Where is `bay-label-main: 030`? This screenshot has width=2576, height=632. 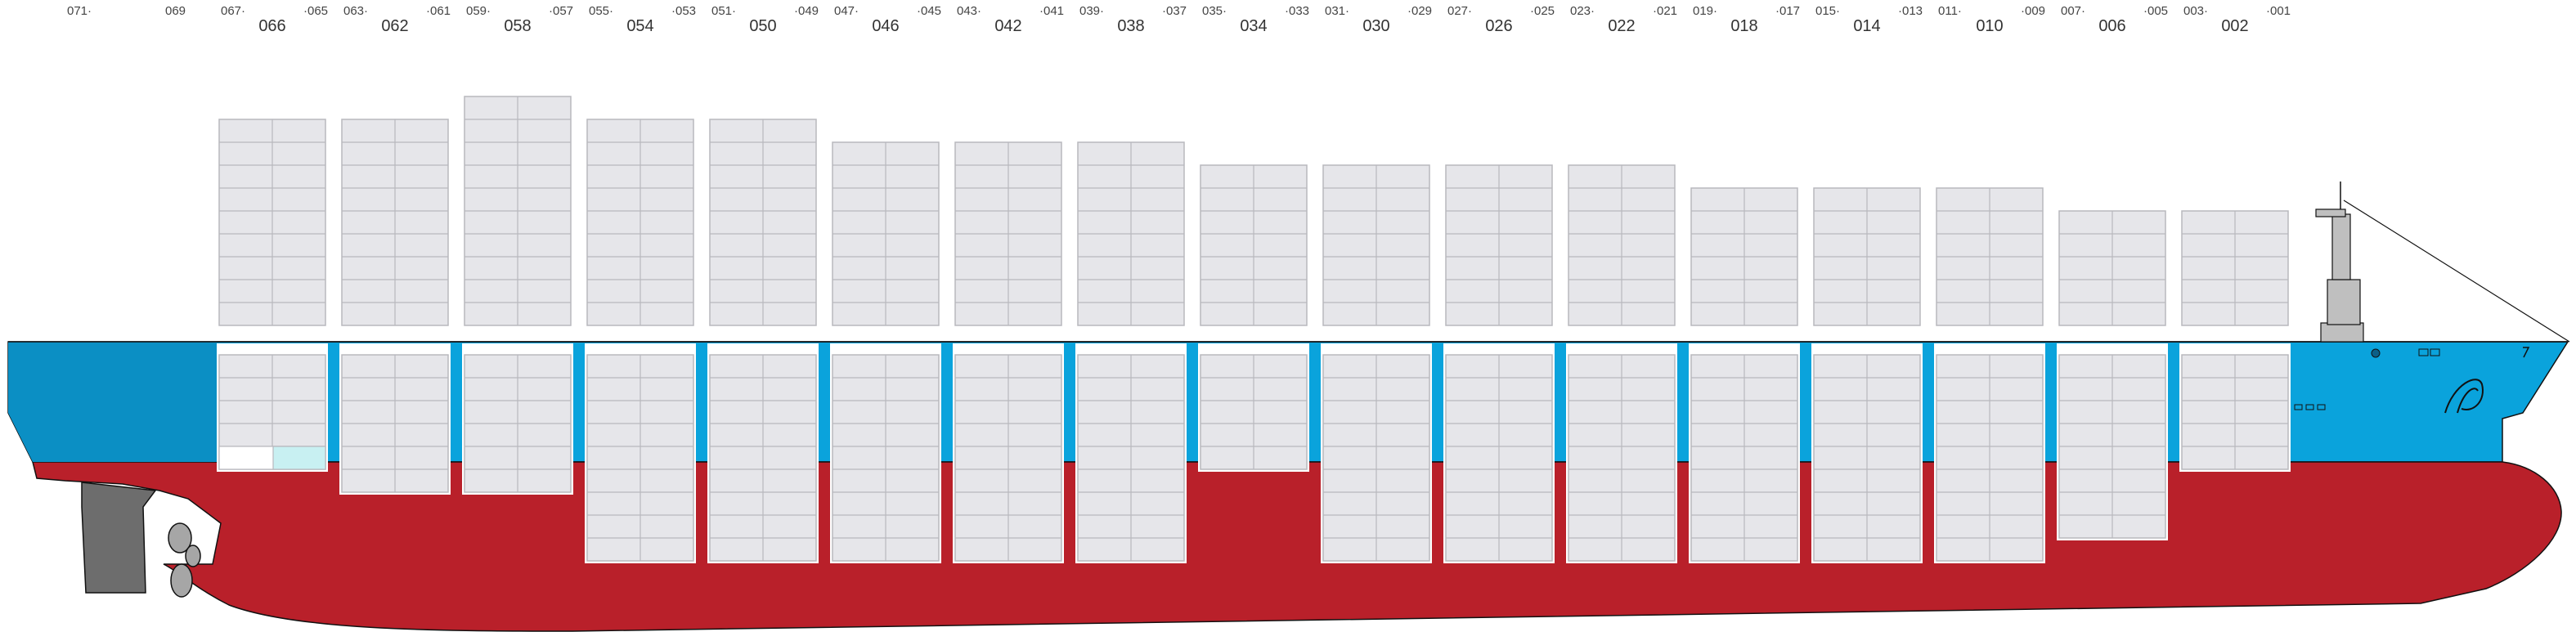
bay-label-main: 030 is located at coordinates (1376, 26).